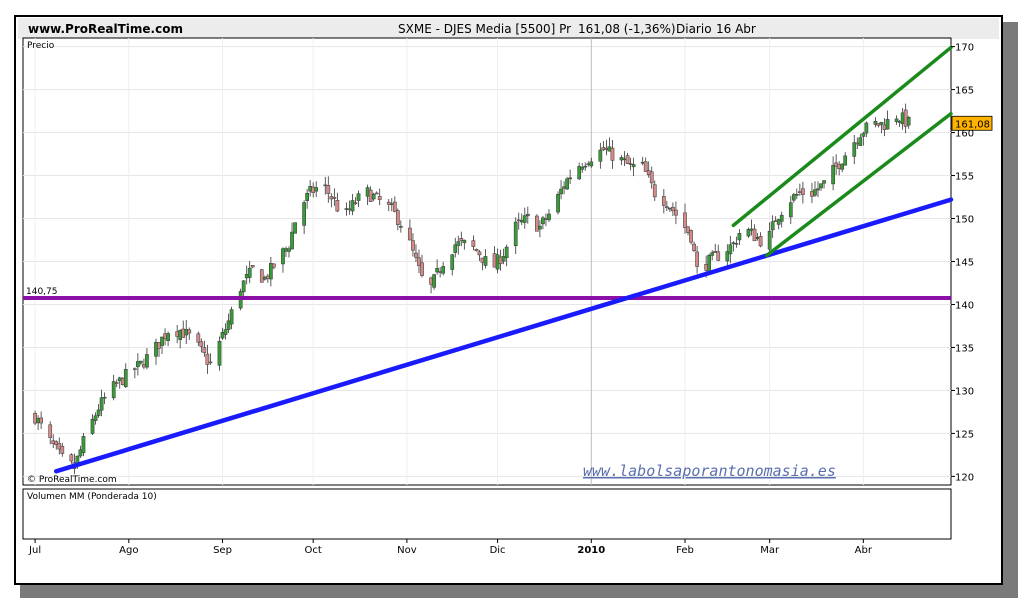  I want to click on y-tick-label: 170, so click(964, 48).